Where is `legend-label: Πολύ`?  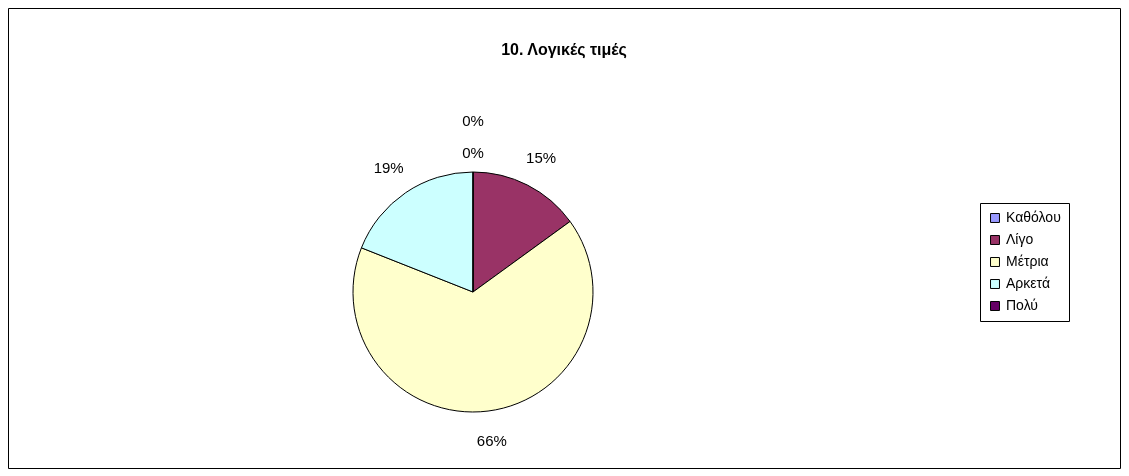 legend-label: Πολύ is located at coordinates (1022, 305).